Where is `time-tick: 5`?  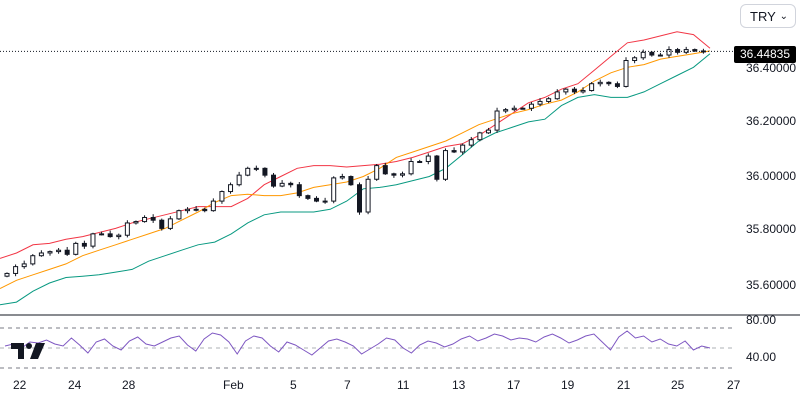 time-tick: 5 is located at coordinates (293, 385).